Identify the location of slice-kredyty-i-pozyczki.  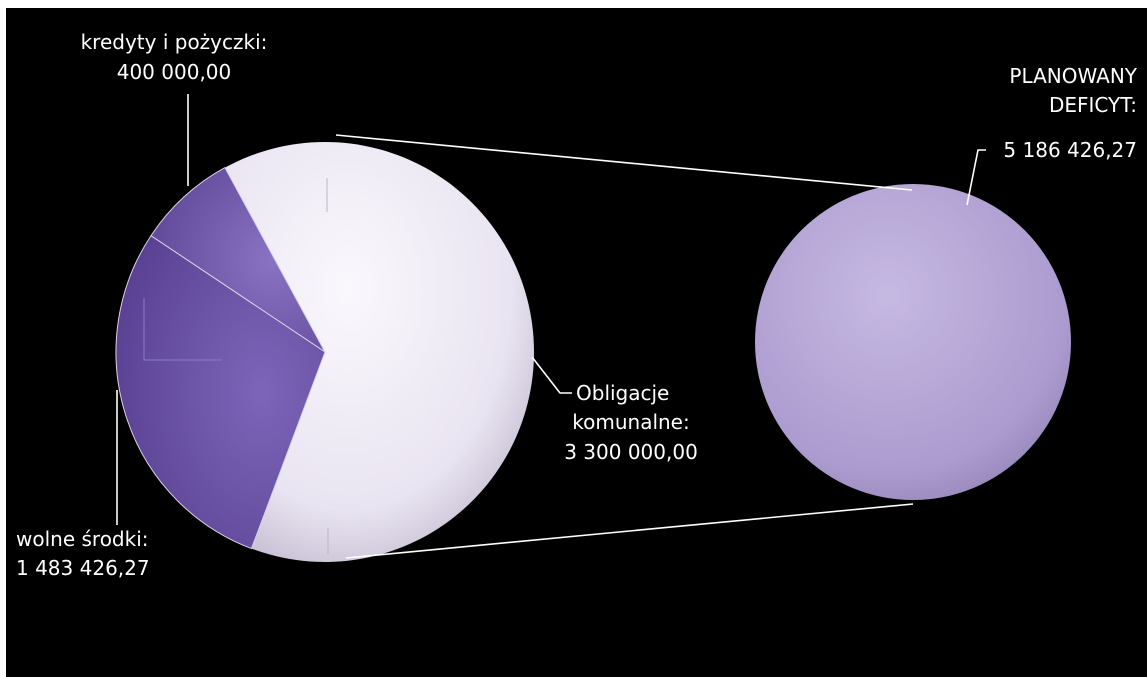
(238, 259).